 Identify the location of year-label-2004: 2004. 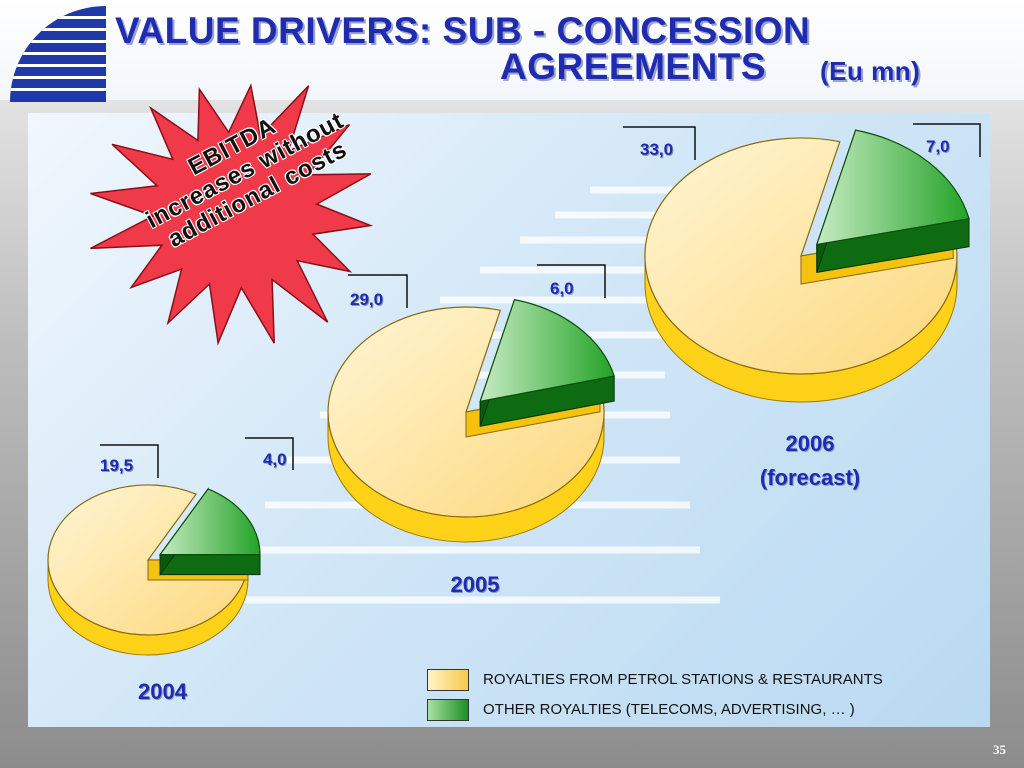
(162, 692).